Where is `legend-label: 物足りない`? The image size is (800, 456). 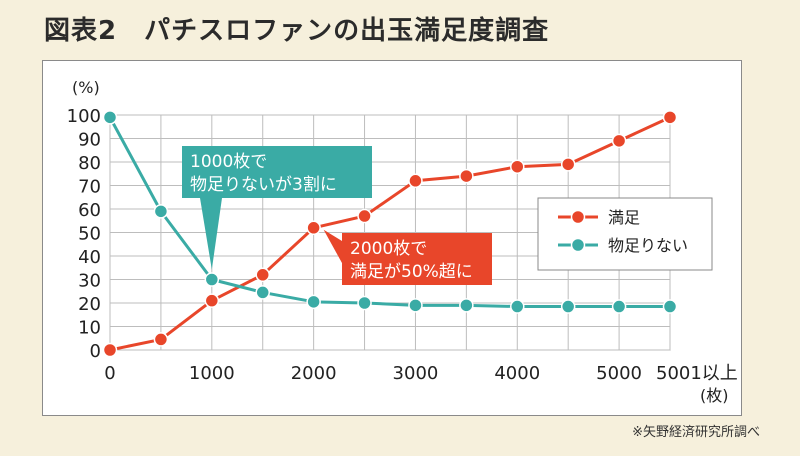
legend-label: 物足りない is located at coordinates (648, 245).